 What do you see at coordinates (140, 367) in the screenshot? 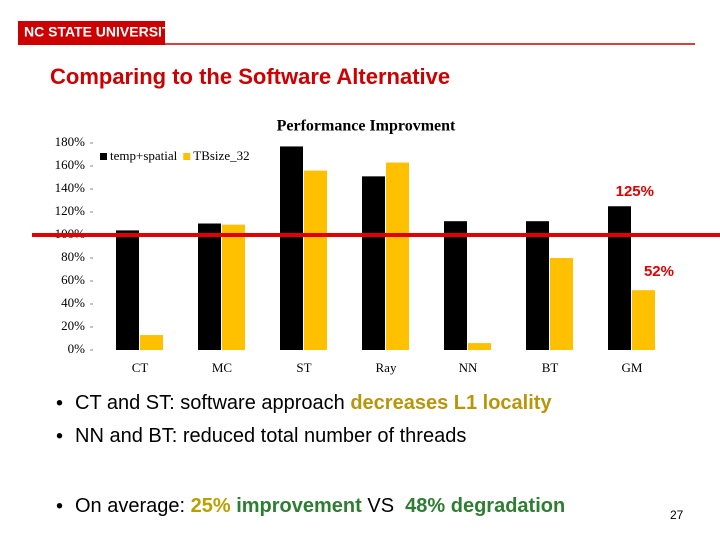
I see `x-tick-label: CT` at bounding box center [140, 367].